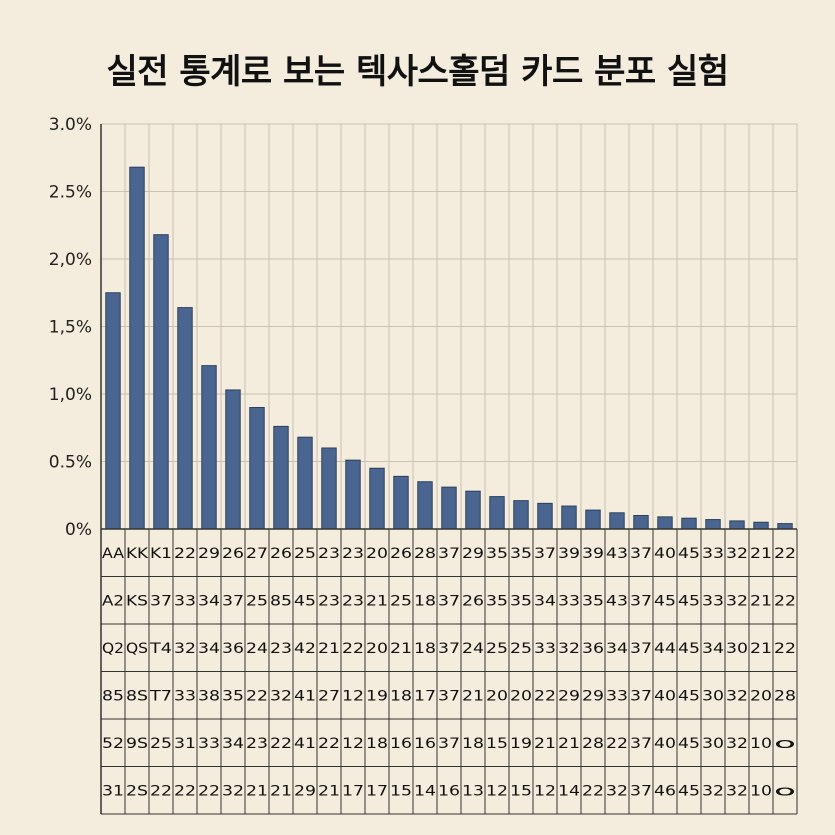 This screenshot has width=835, height=835. I want to click on y-tick-label: 2.5%, so click(70, 193).